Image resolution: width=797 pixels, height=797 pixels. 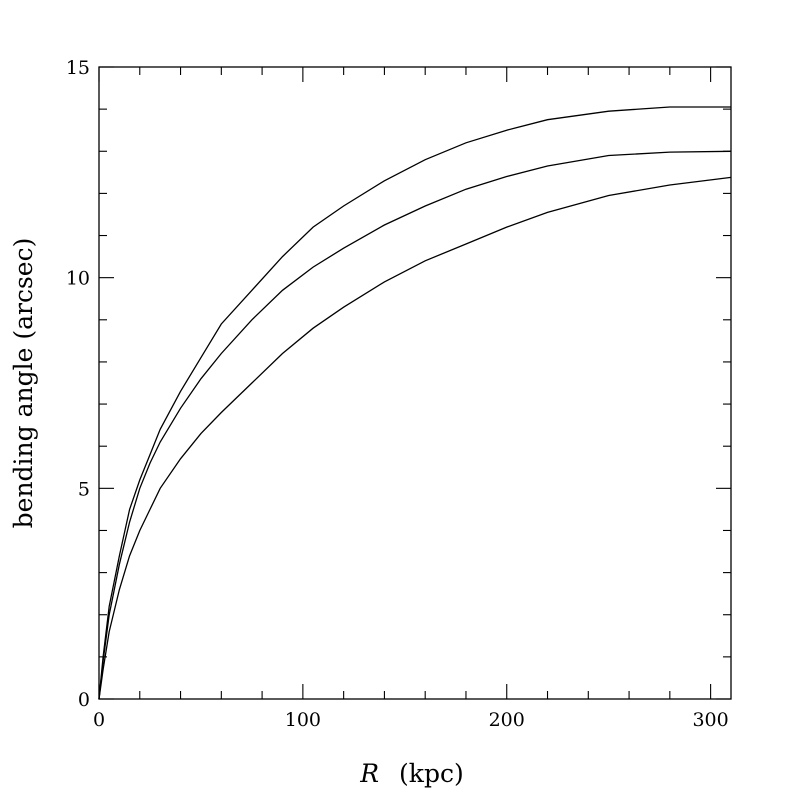 What do you see at coordinates (78, 68) in the screenshot?
I see `y-tick-label: 15` at bounding box center [78, 68].